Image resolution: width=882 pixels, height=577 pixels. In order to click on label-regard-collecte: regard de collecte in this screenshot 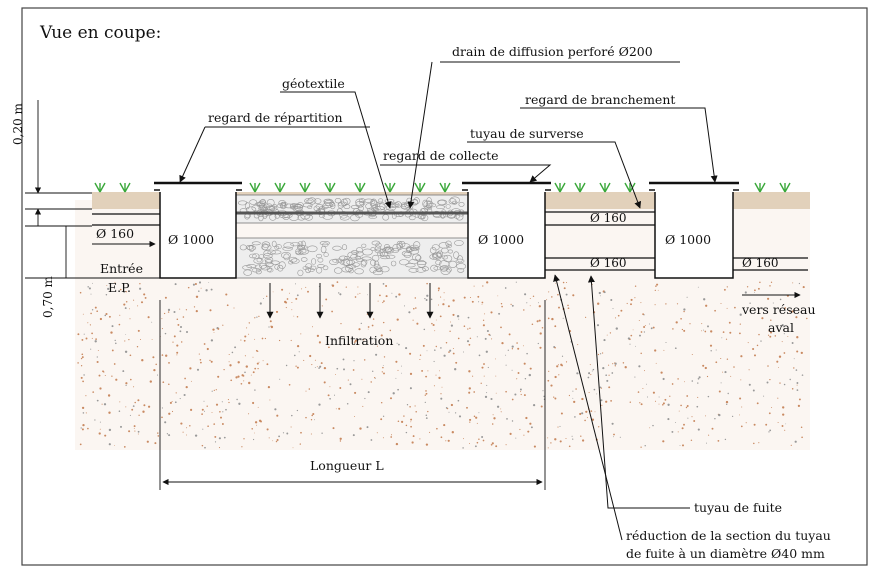, I will do `click(441, 155)`.